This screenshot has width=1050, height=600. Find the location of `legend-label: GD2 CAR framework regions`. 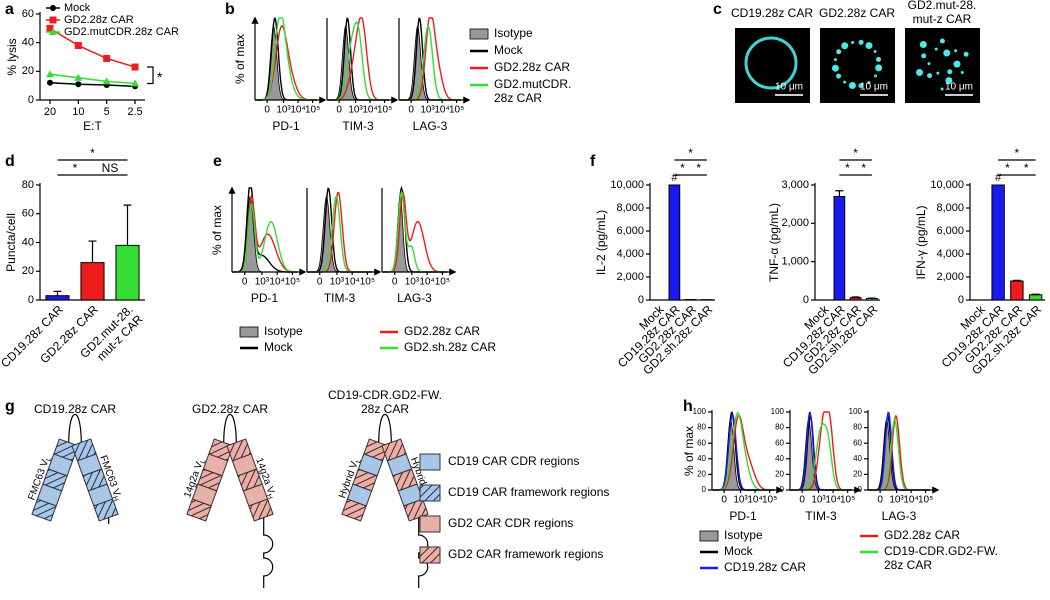

legend-label: GD2 CAR framework regions is located at coordinates (525, 554).